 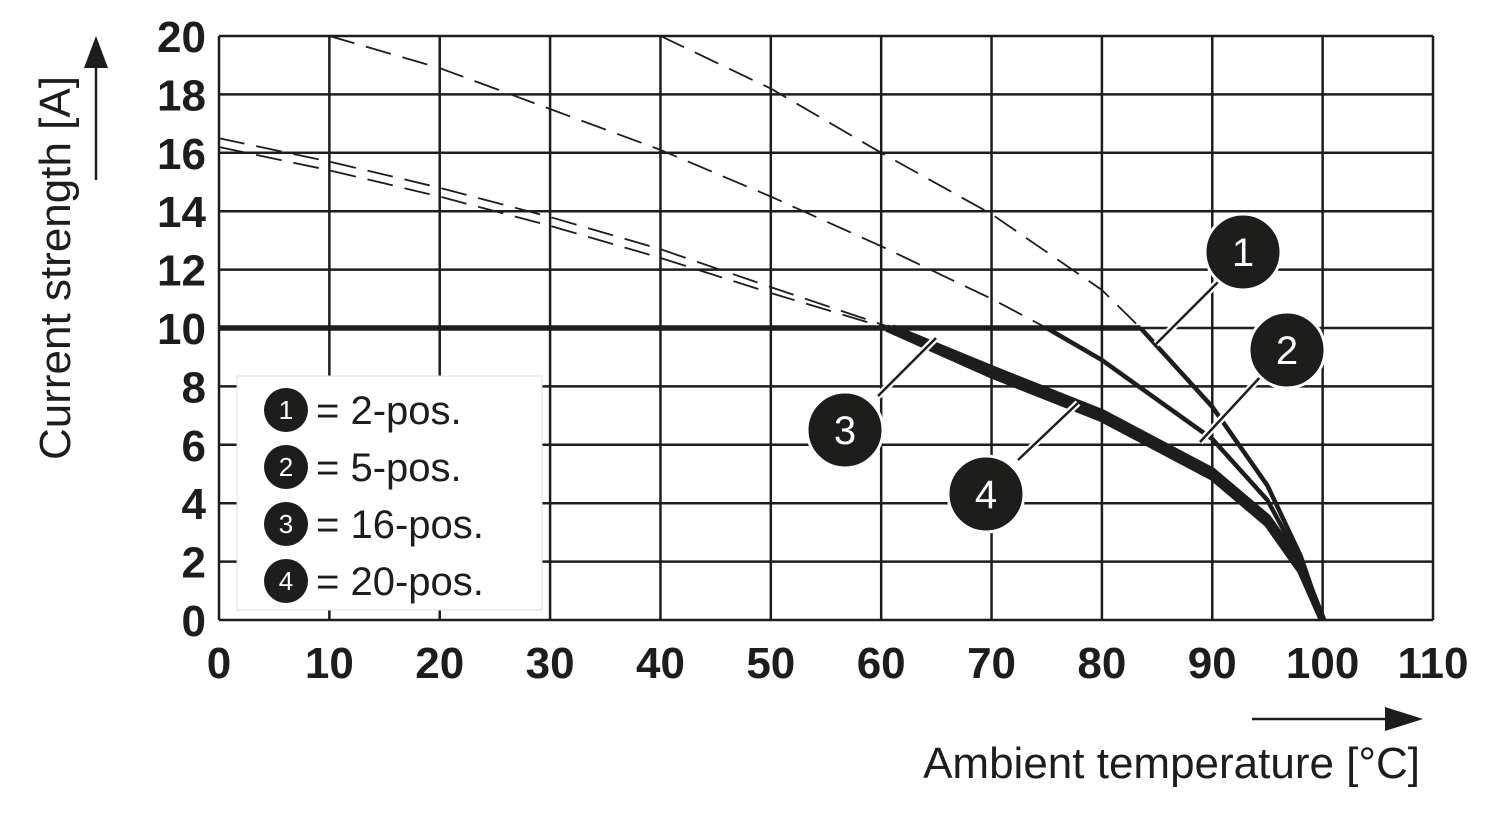 What do you see at coordinates (194, 446) in the screenshot?
I see `y-tick-label: 6` at bounding box center [194, 446].